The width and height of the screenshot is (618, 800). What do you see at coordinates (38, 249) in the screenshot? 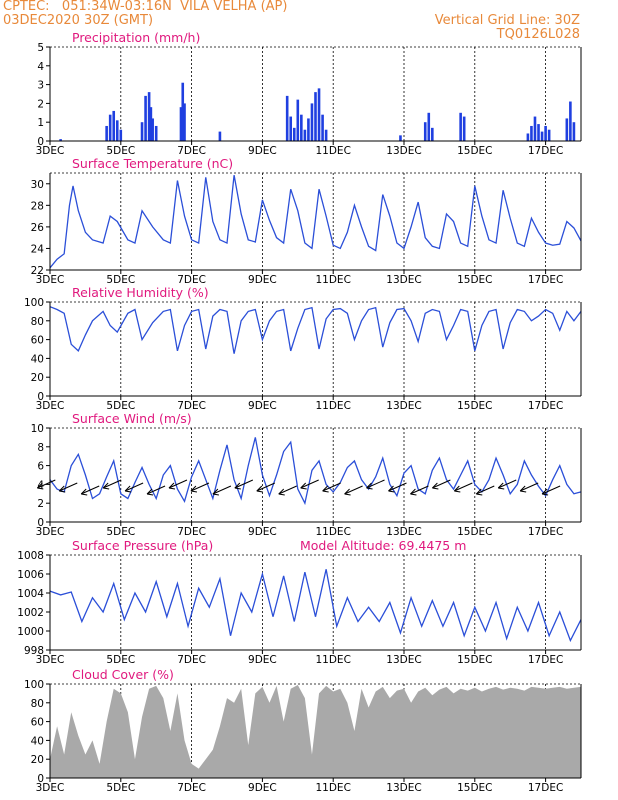
I see `y-tick-label: 24` at bounding box center [38, 249].